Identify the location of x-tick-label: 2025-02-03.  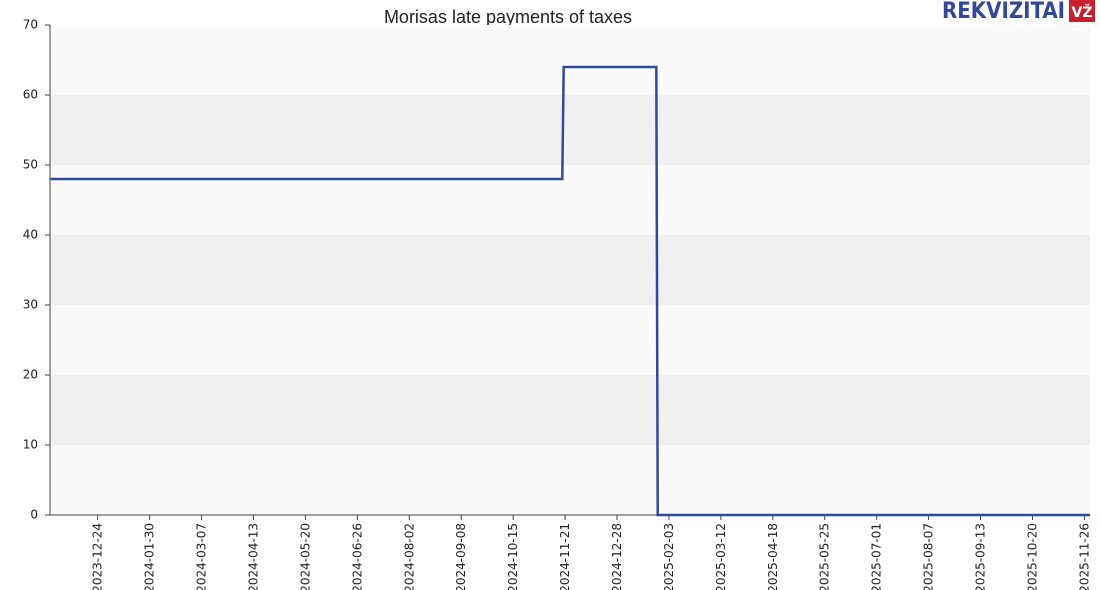
(669, 556).